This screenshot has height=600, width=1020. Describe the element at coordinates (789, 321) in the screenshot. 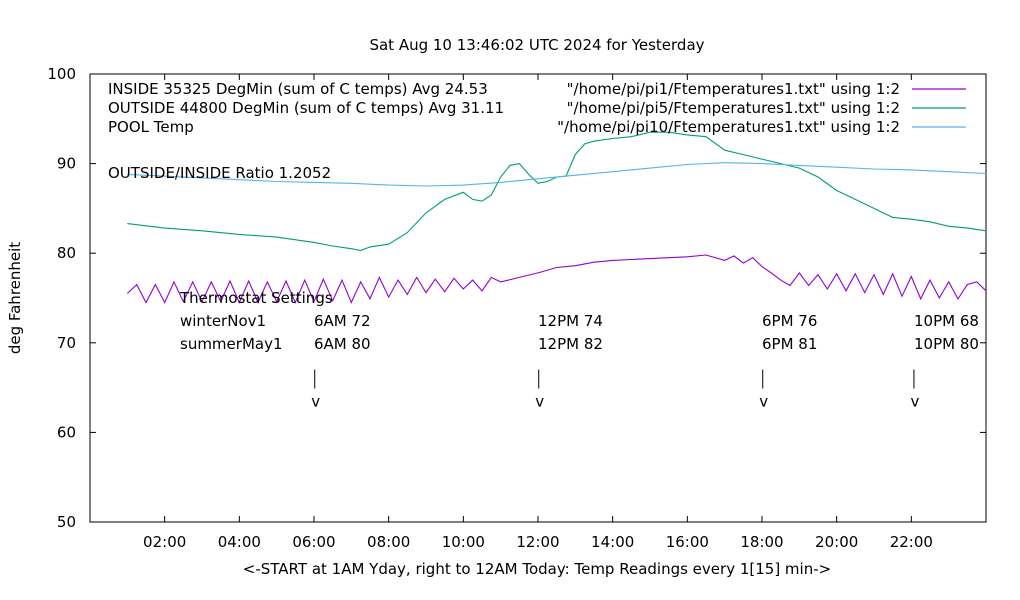

I see `thermostat-setting: 6PM 76` at that location.